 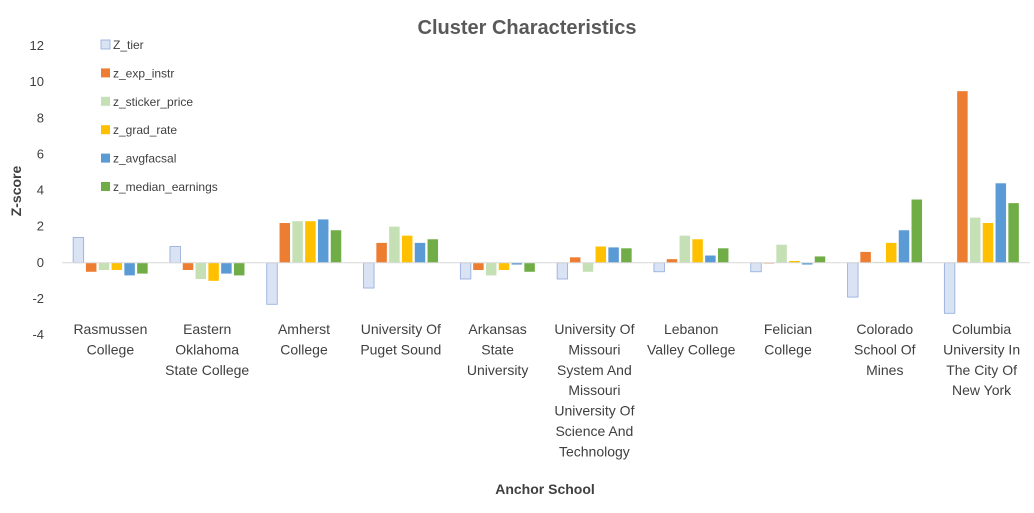 What do you see at coordinates (40, 226) in the screenshot?
I see `y-tick-label: 2` at bounding box center [40, 226].